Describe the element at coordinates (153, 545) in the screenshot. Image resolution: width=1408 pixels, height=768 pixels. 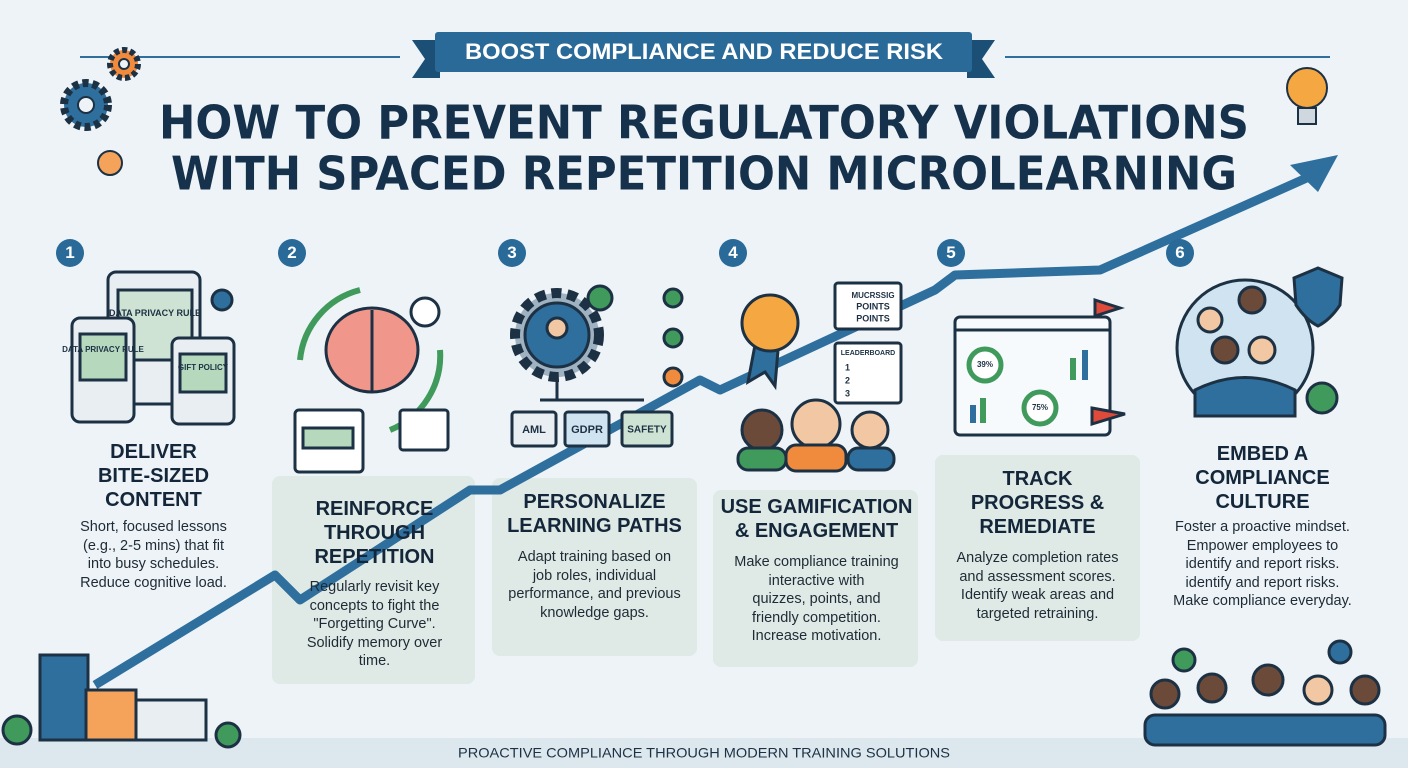
I see `step-description: (e.g., 2-5 mins) that fit` at that location.